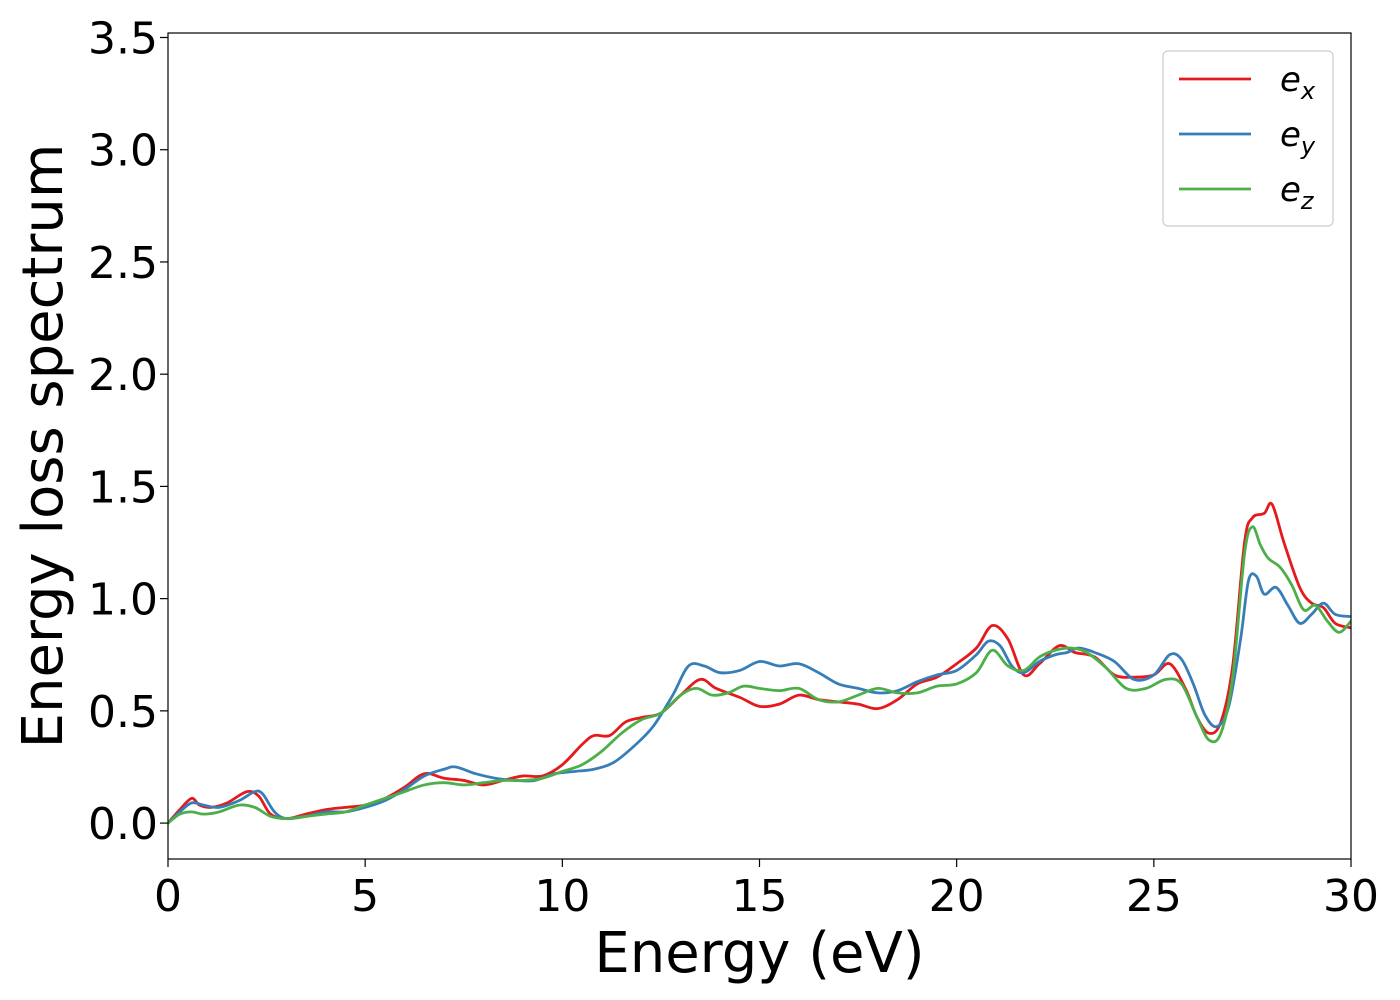 The width and height of the screenshot is (1400, 1000). What do you see at coordinates (760, 896) in the screenshot?
I see `x-tick-label: 15` at bounding box center [760, 896].